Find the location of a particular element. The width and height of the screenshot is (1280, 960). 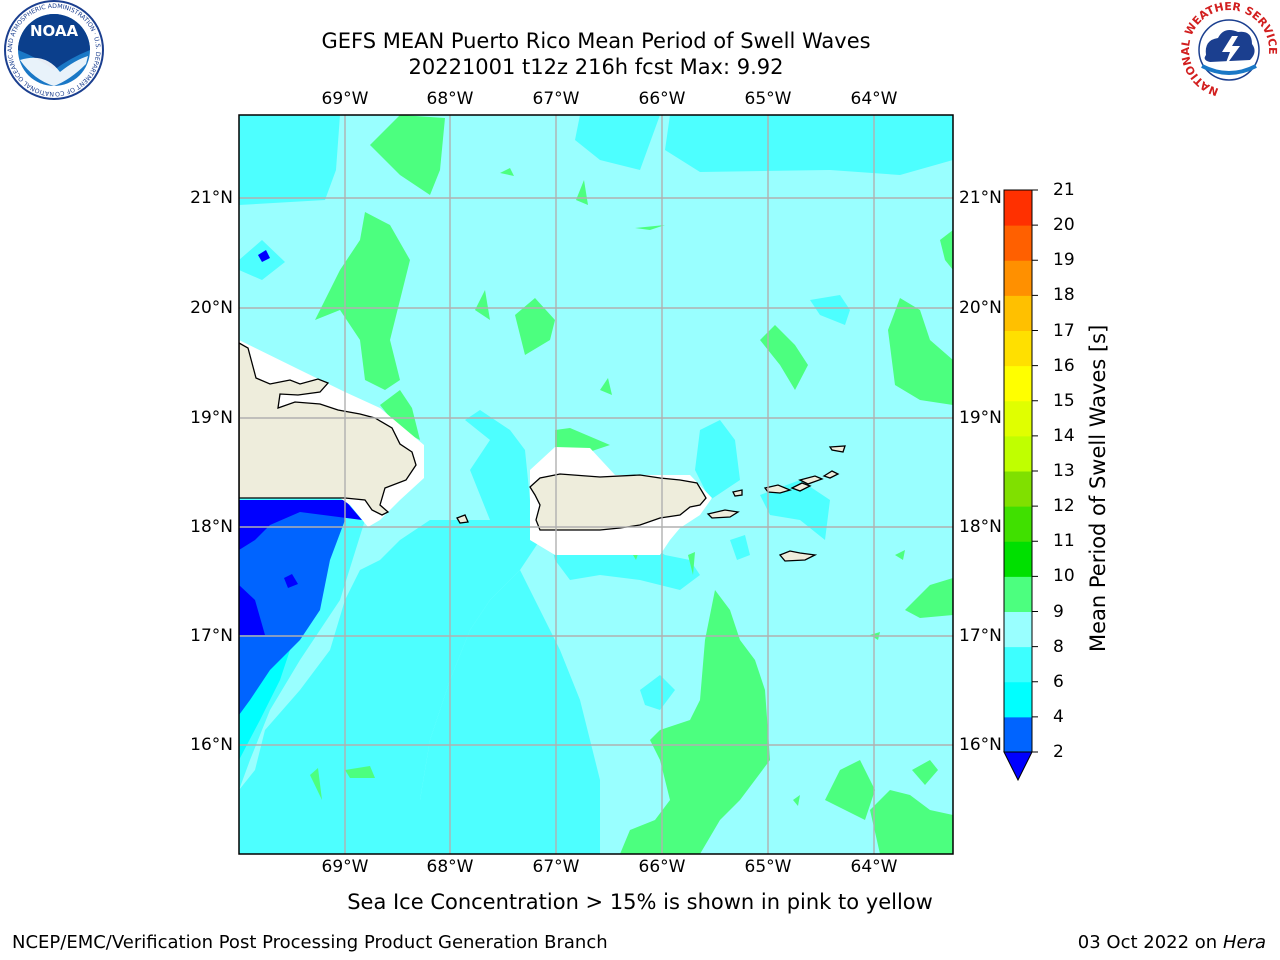

colorbar-level-label: 8 is located at coordinates (1058, 646).